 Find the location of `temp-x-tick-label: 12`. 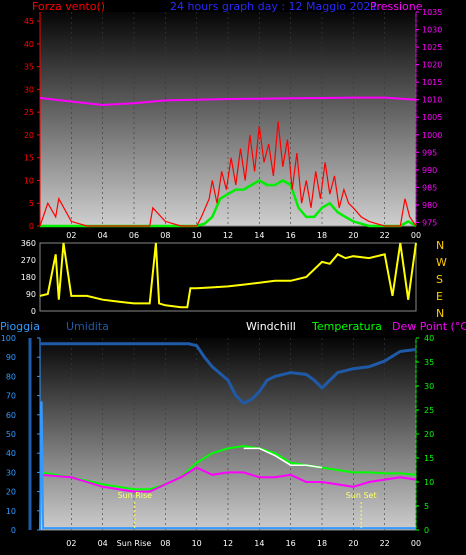

temp-x-tick-label: 12 is located at coordinates (228, 543).